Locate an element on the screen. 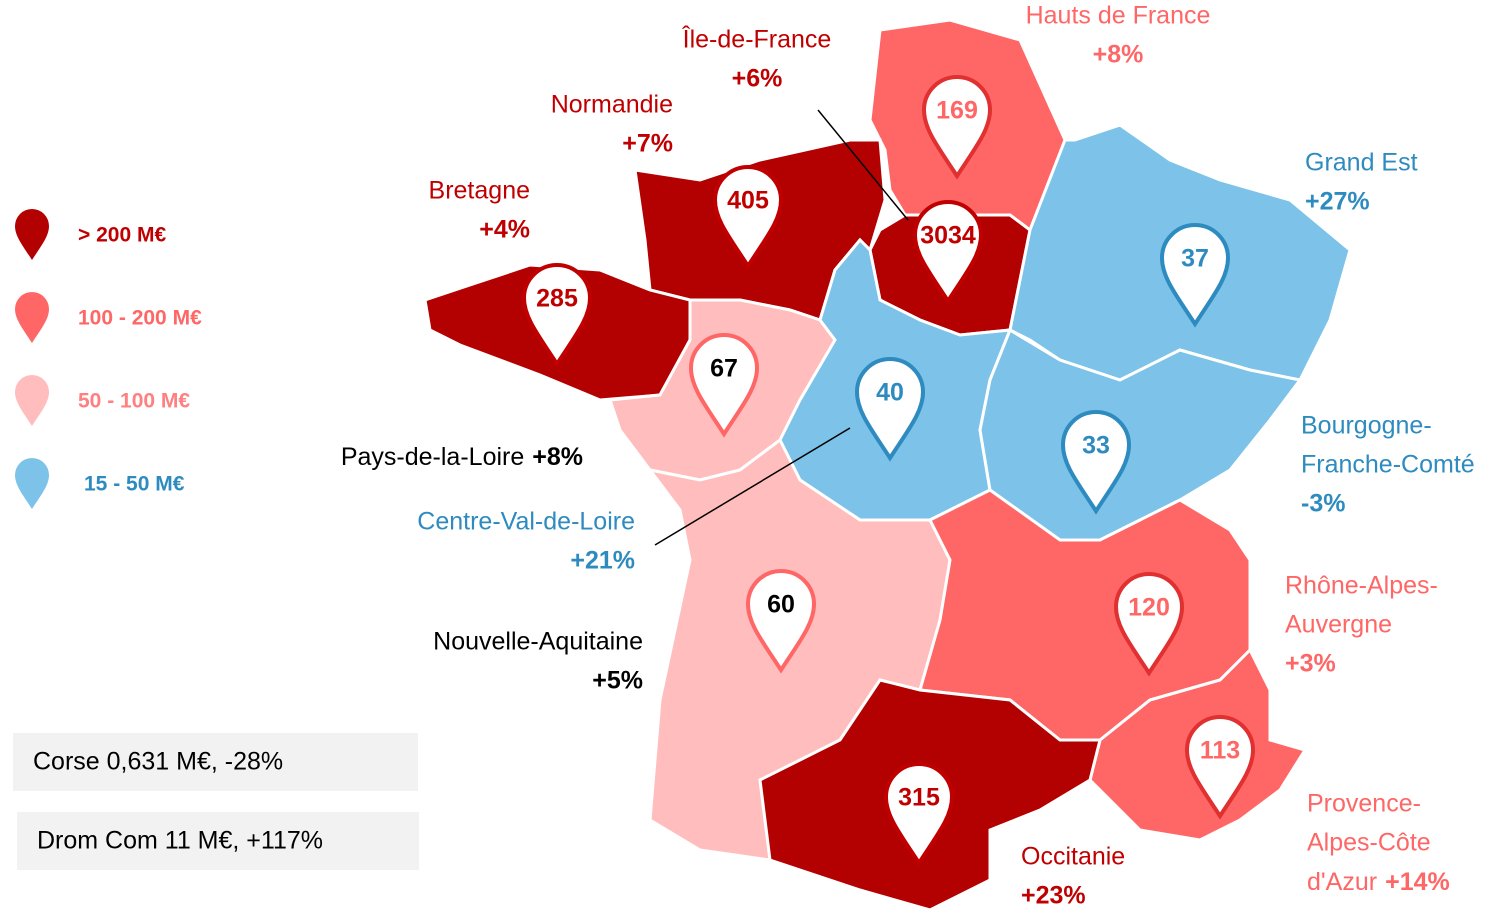 This screenshot has height=921, width=1506. pin-value: 120 is located at coordinates (1149, 608).